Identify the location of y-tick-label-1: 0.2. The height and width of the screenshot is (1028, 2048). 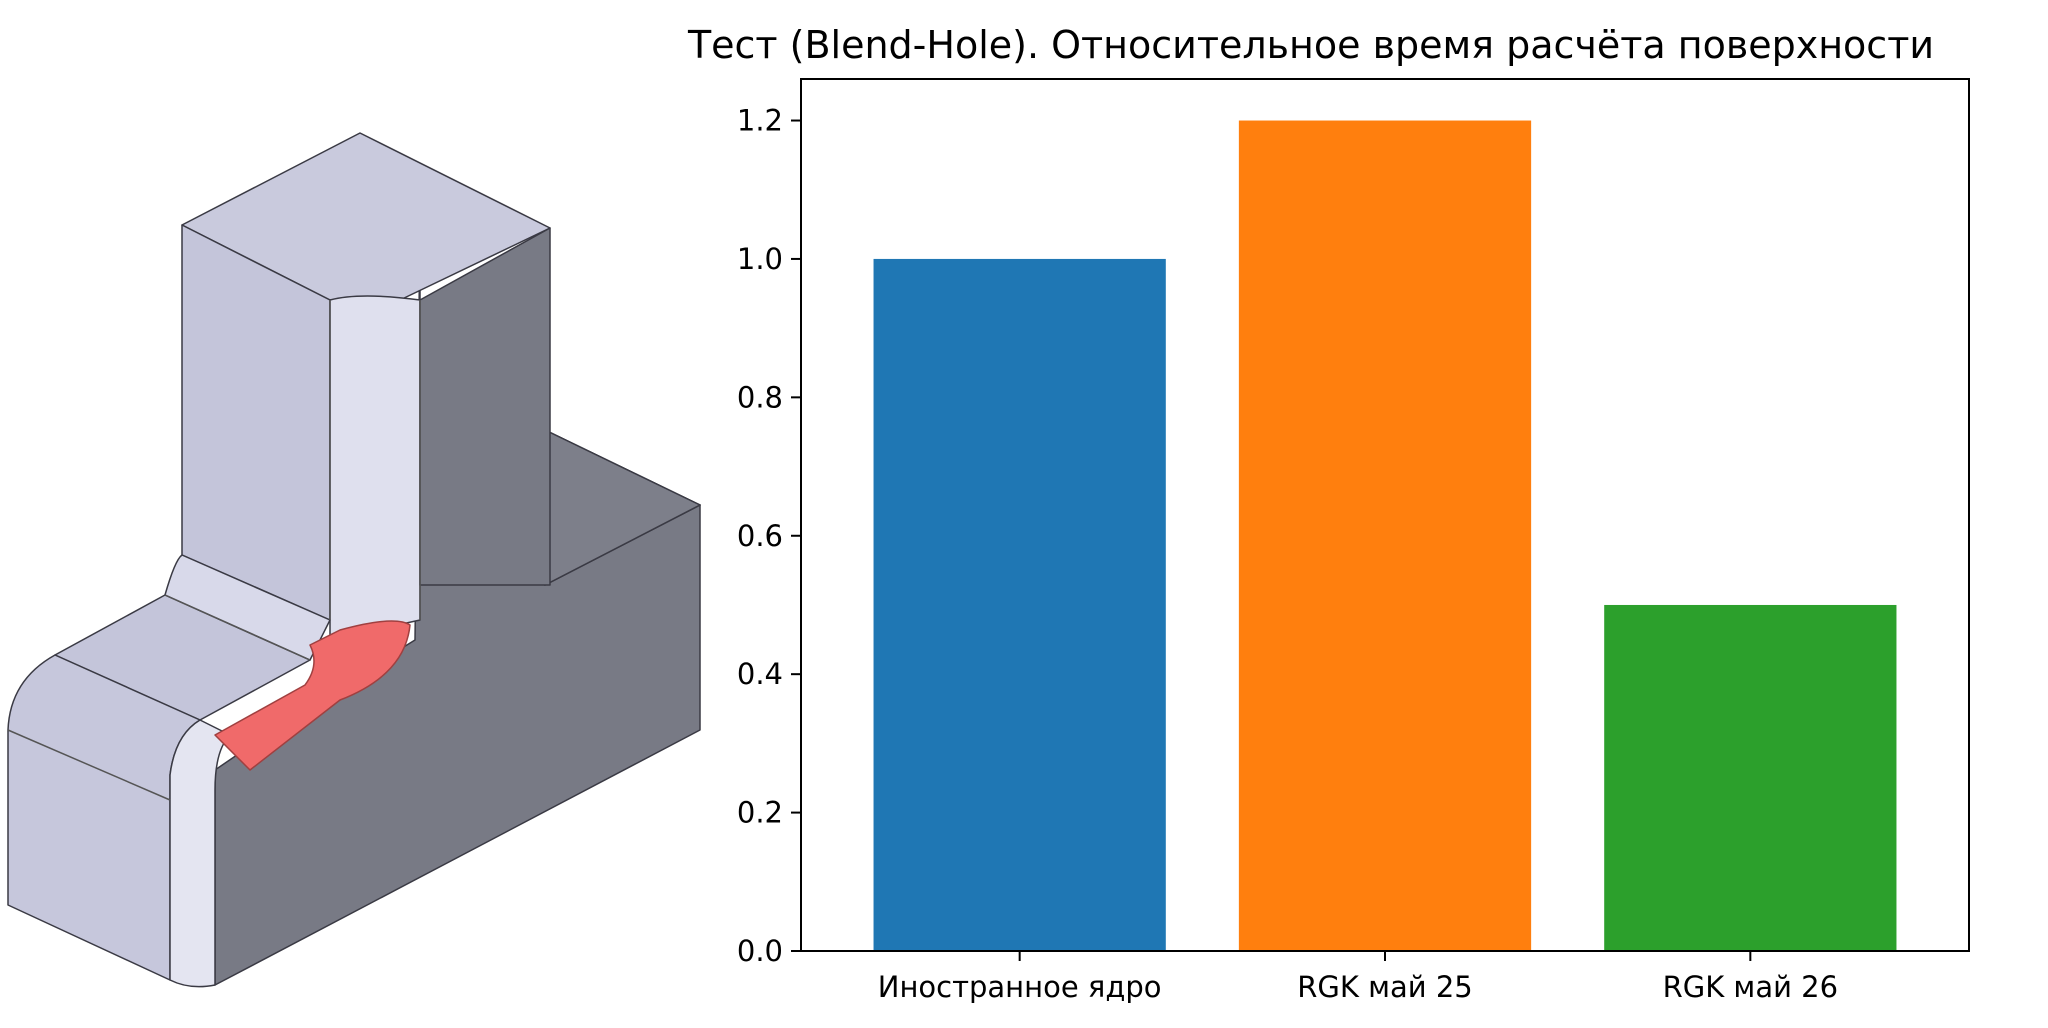
(760, 813).